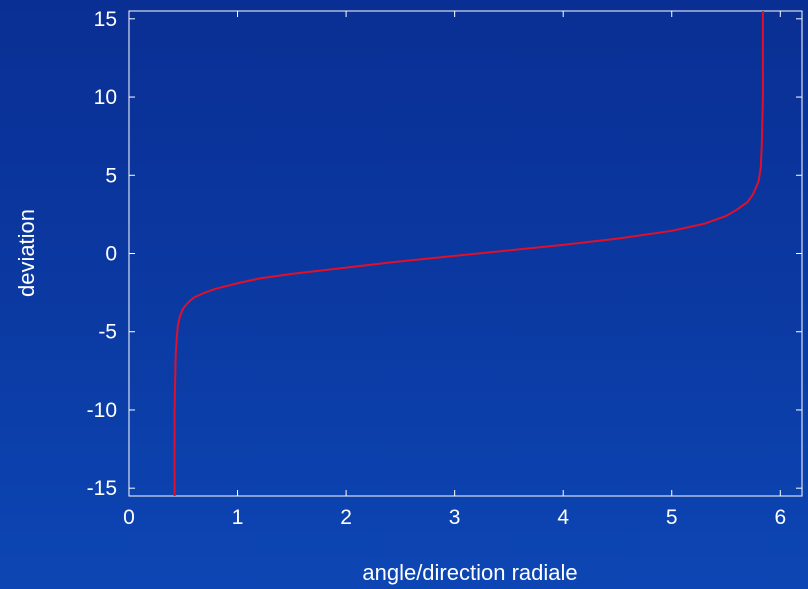 The width and height of the screenshot is (808, 589). I want to click on y-tick-label: -10, so click(102, 410).